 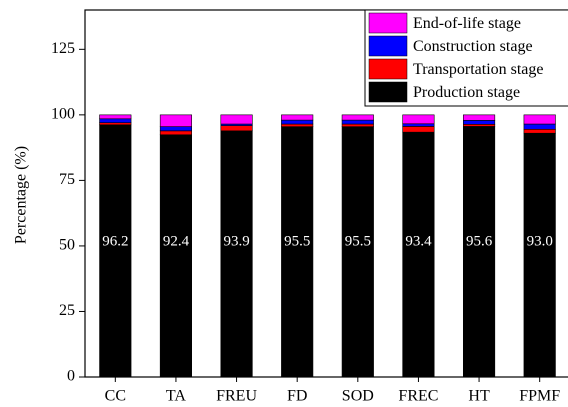 I want to click on value-label: 93.4, so click(x=418, y=241).